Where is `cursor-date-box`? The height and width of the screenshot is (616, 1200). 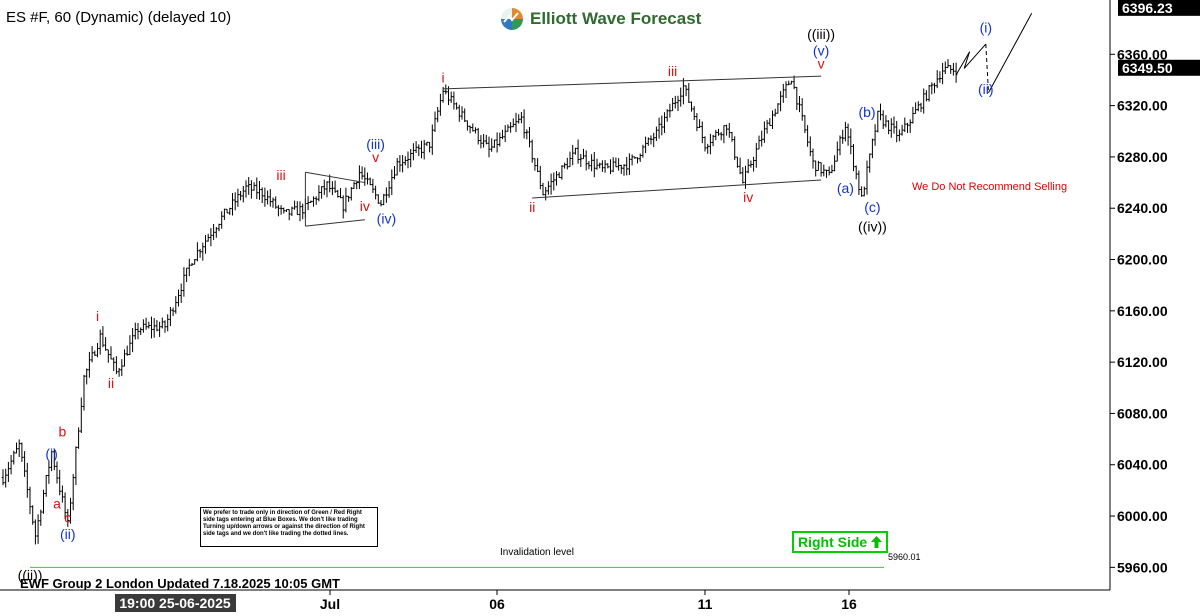 cursor-date-box is located at coordinates (175, 603).